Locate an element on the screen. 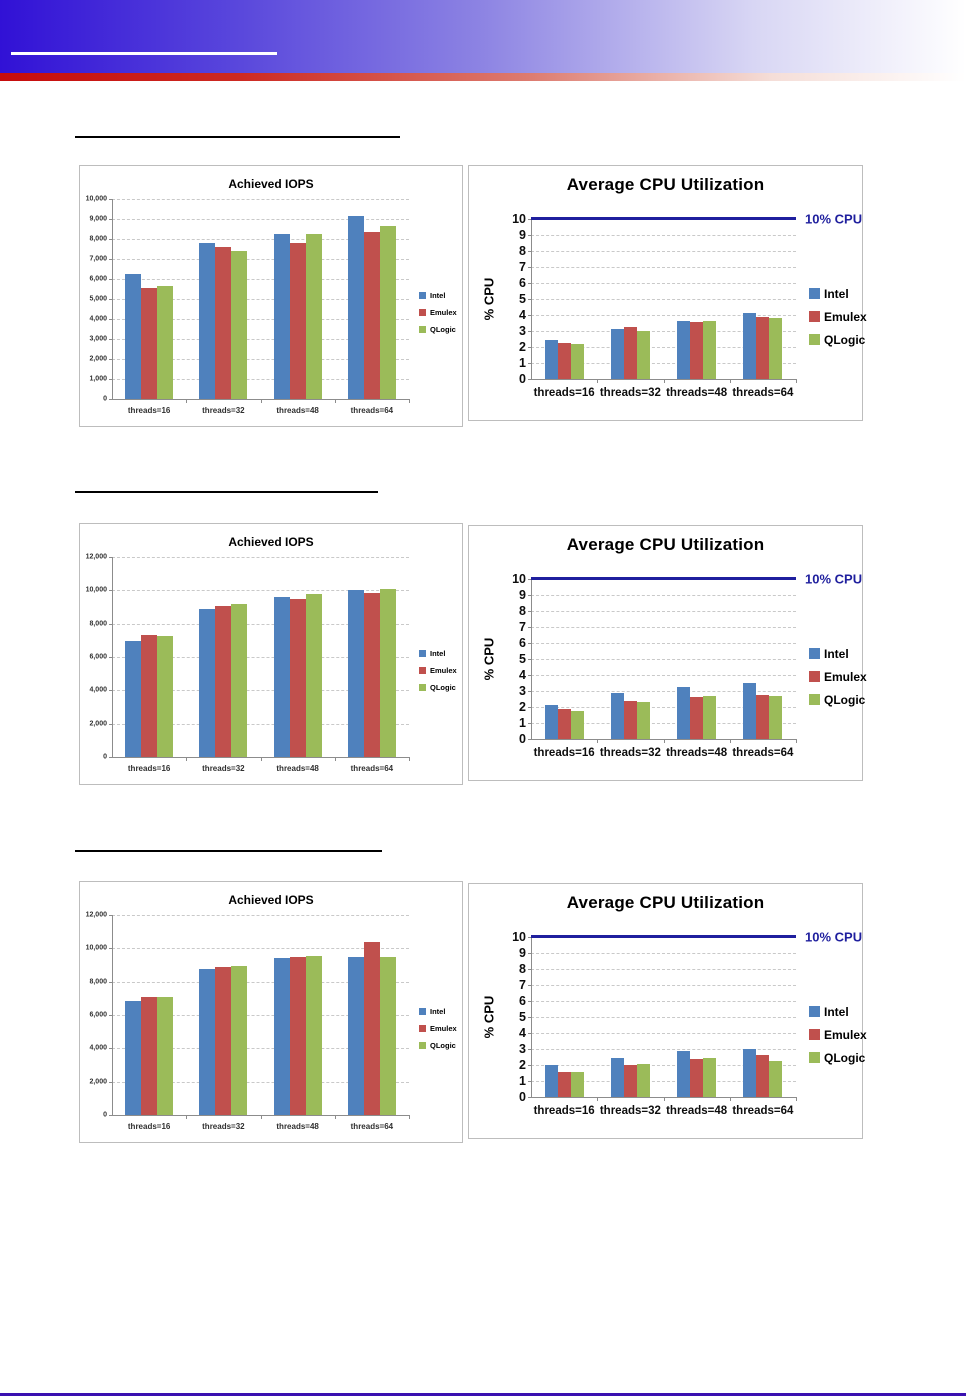 The width and height of the screenshot is (966, 1398). y-axis-tick-label: 3 is located at coordinates (522, 1049).